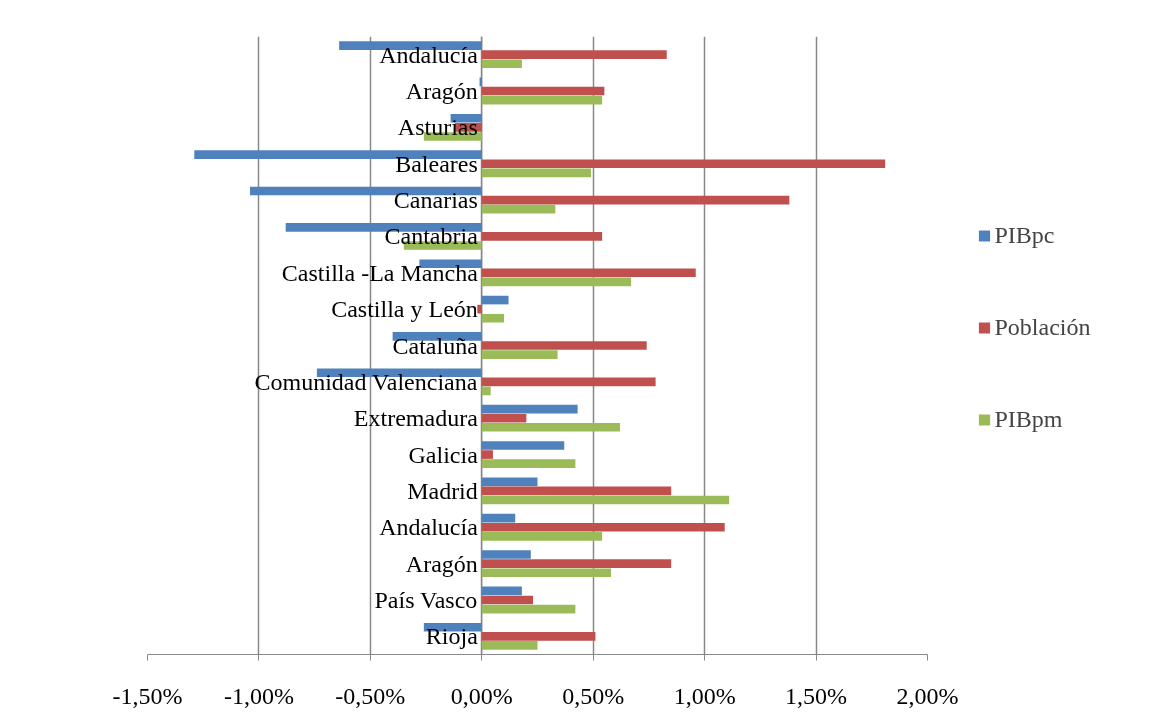 This screenshot has height=724, width=1150. Describe the element at coordinates (704, 695) in the screenshot. I see `x-tick-label: 1,00%` at that location.